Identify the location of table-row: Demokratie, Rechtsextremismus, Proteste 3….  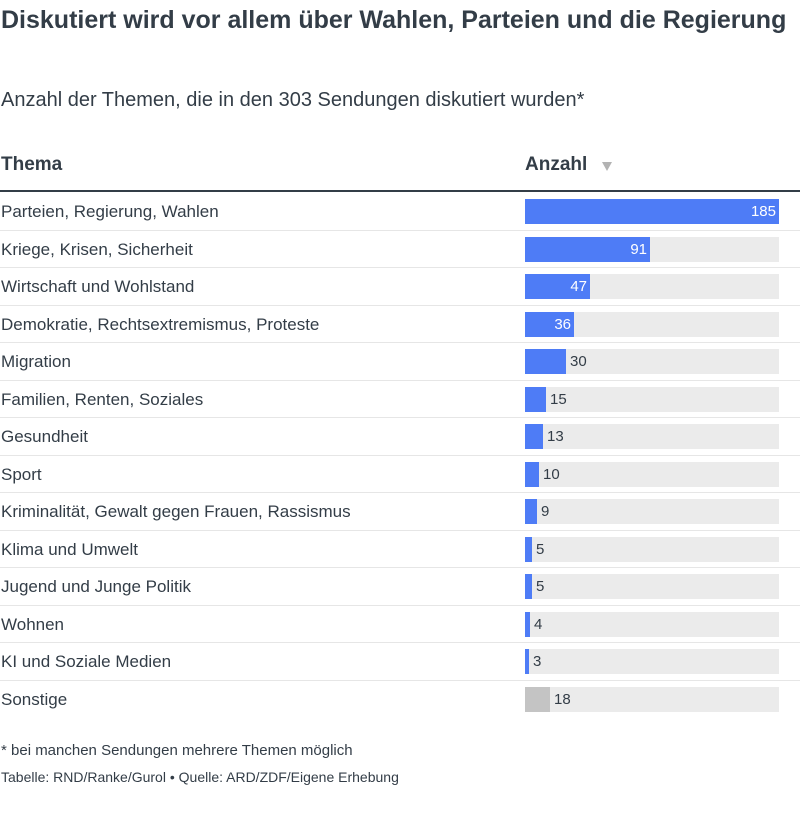
(400, 324).